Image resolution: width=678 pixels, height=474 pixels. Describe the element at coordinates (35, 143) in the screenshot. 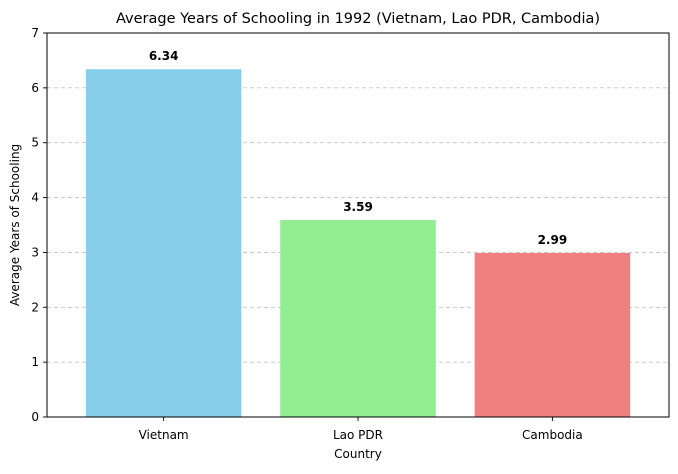

I see `y-tick-label: 5` at that location.